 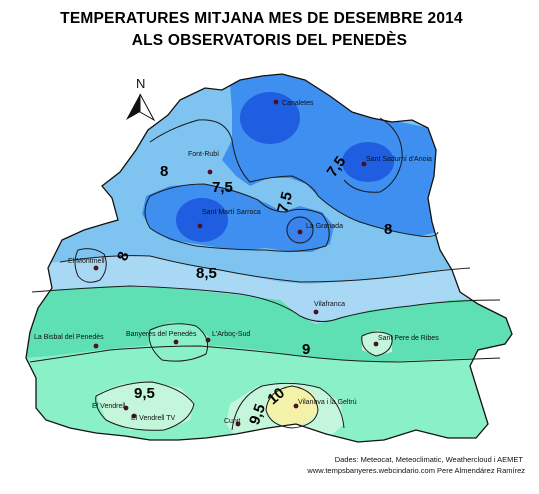 I want to click on station-vilafranca: Vilafranca, so click(x=329, y=308).